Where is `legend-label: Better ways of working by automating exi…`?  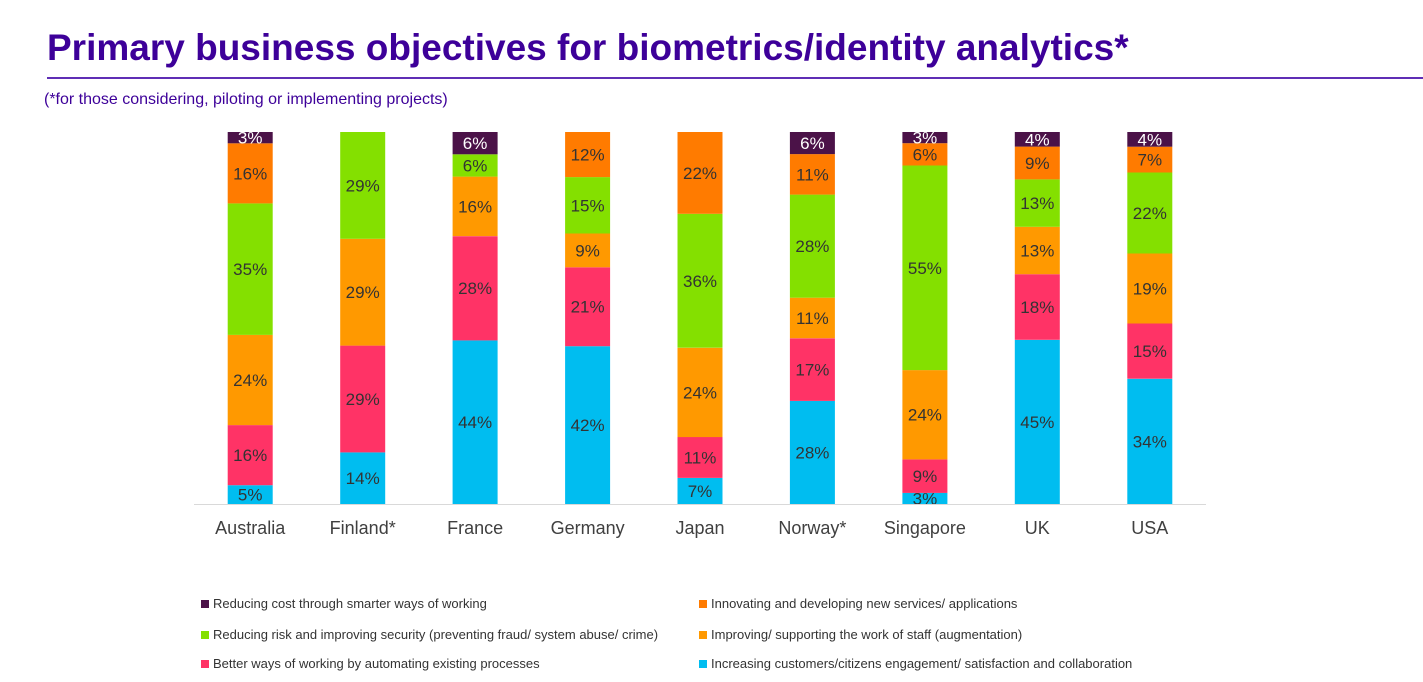 legend-label: Better ways of working by automating exi… is located at coordinates (376, 663).